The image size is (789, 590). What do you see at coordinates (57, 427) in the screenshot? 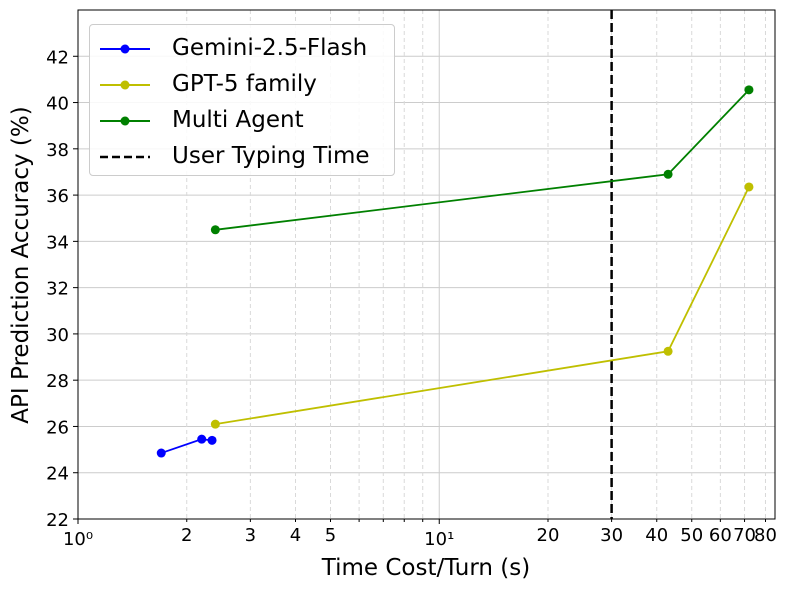
I see `y-tick-label: 26` at bounding box center [57, 427].